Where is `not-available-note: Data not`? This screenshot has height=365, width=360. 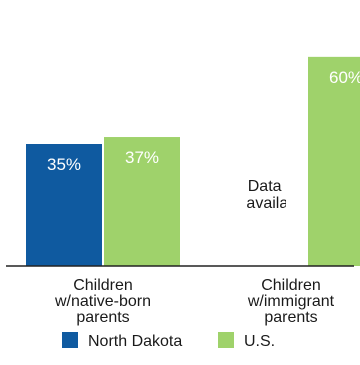
not-available-note: Data not is located at coordinates (278, 186).